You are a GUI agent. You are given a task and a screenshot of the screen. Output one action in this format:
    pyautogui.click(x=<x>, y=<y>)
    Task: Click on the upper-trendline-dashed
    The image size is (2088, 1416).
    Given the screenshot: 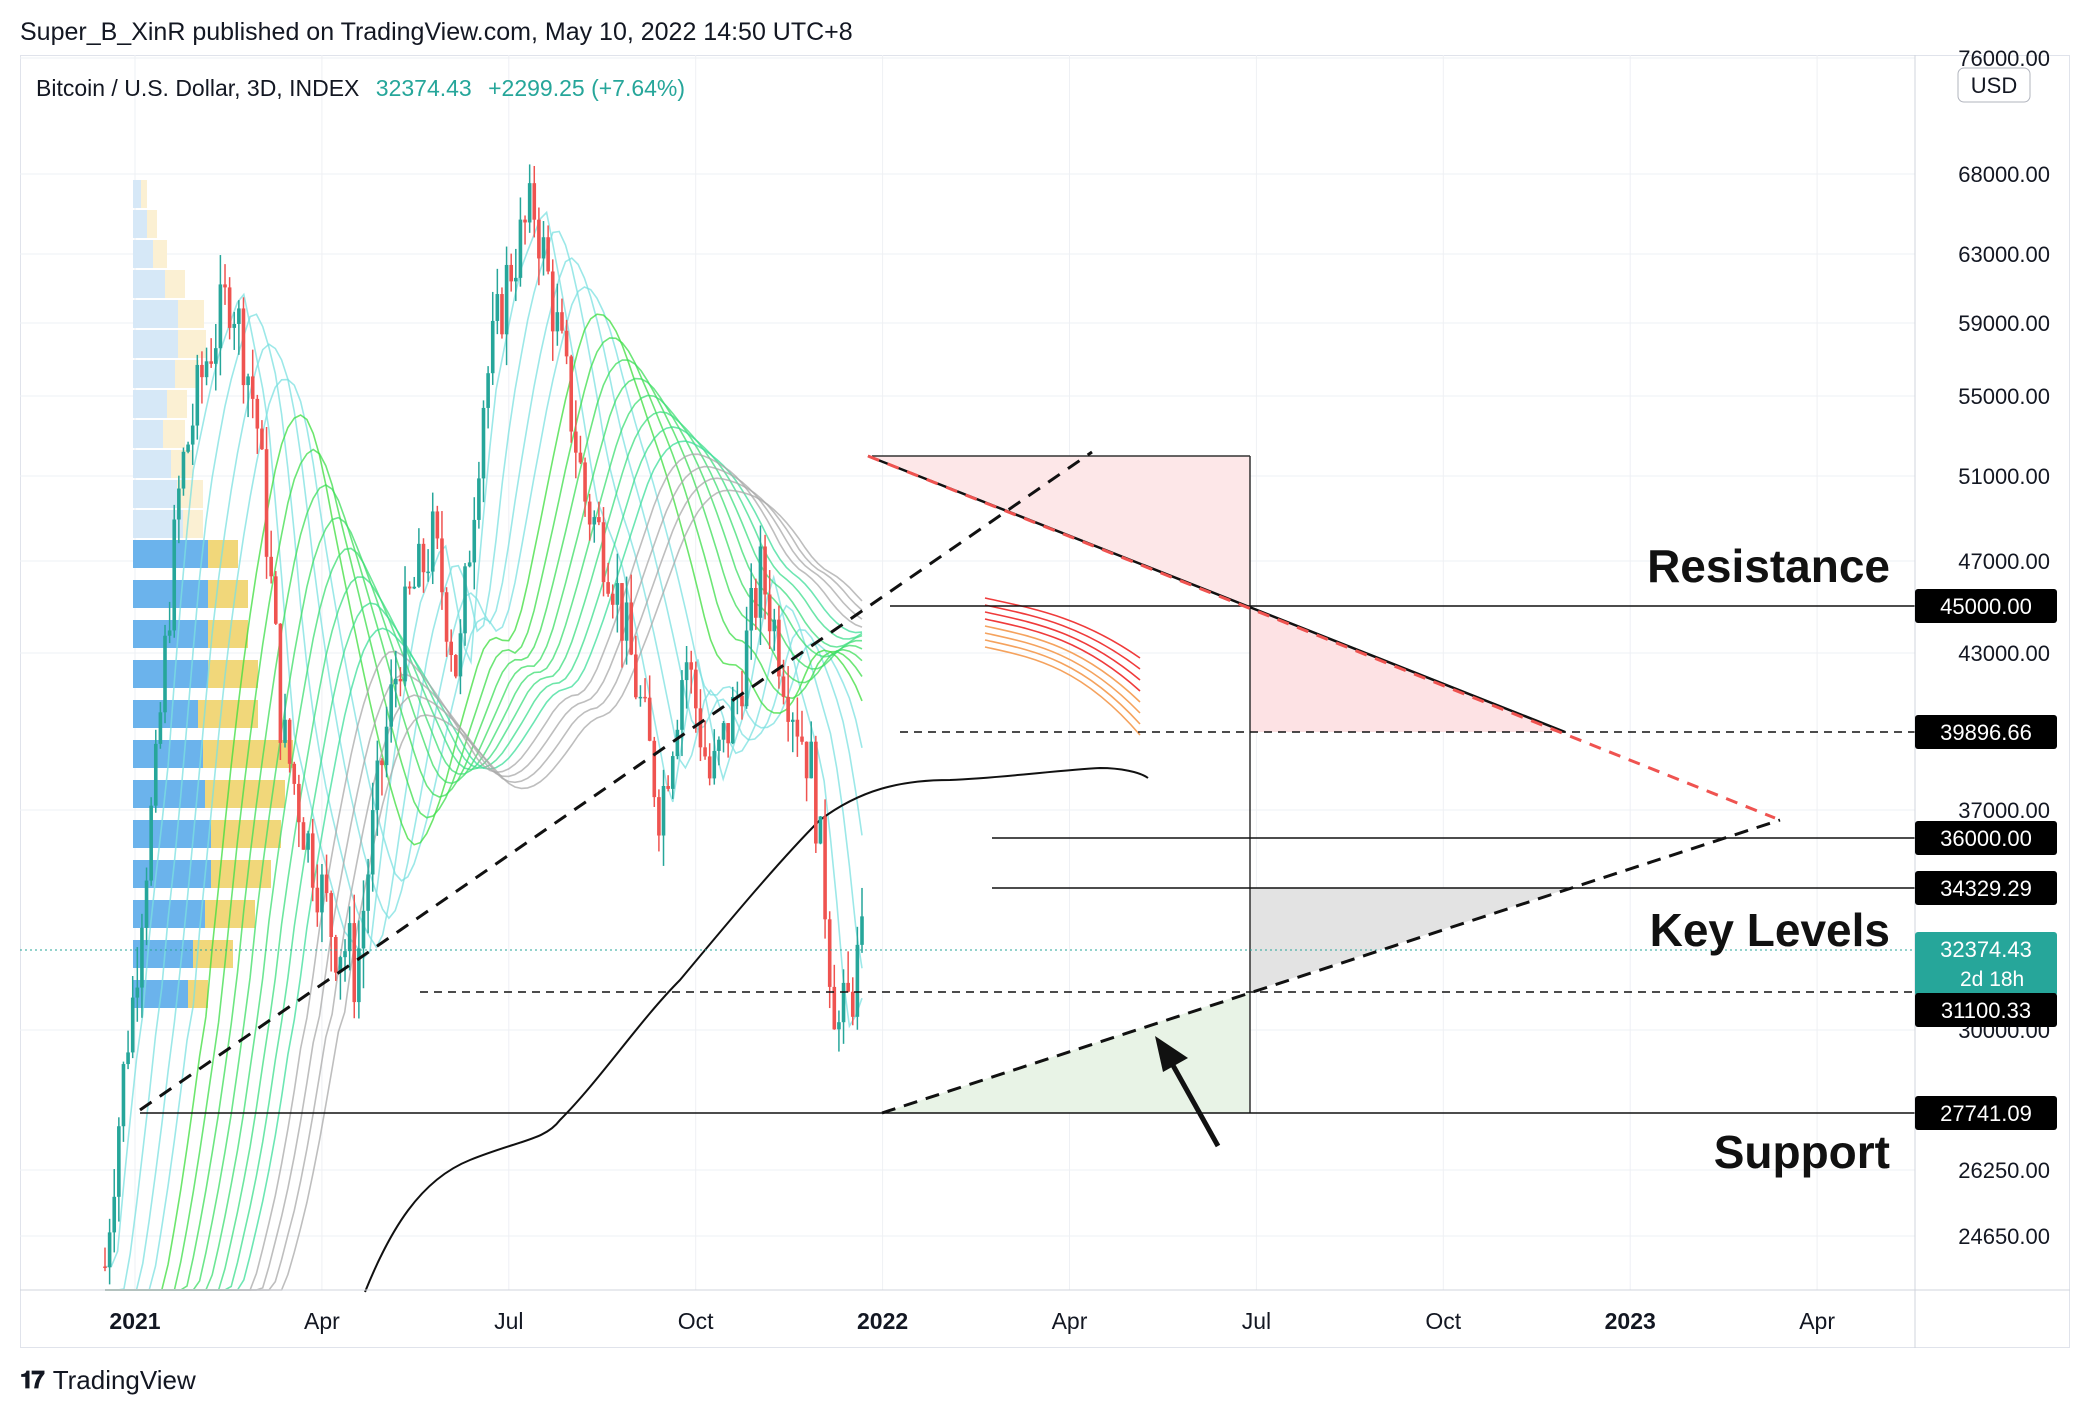 What is the action you would take?
    pyautogui.click(x=1321, y=637)
    